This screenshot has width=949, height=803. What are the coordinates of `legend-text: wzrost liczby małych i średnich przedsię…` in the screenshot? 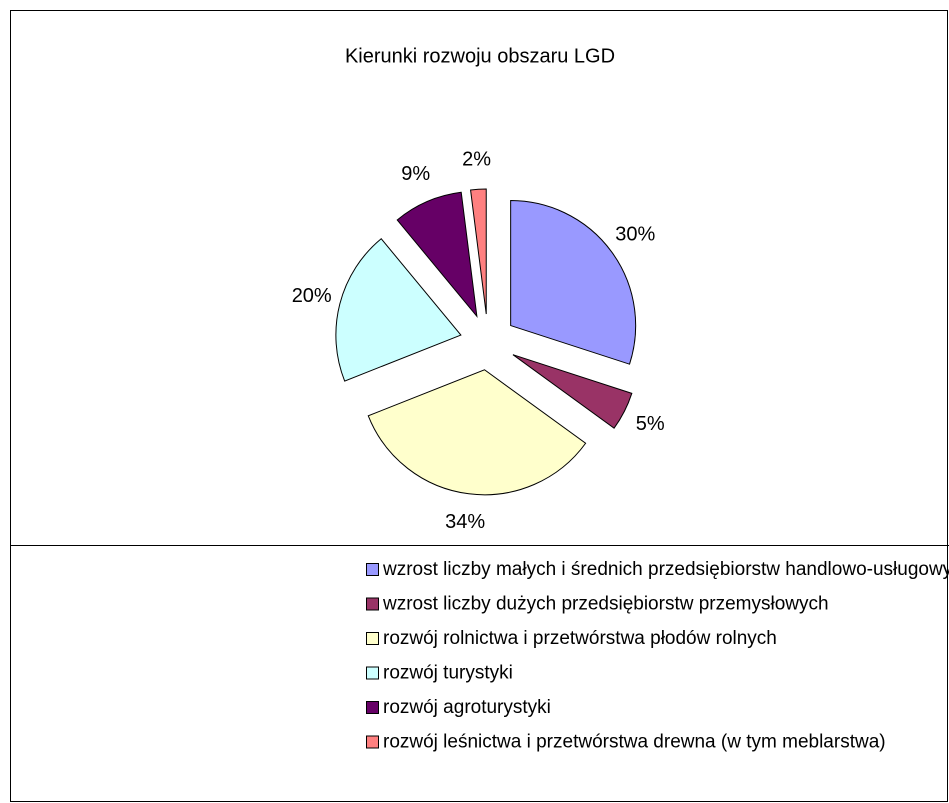 It's located at (665, 569).